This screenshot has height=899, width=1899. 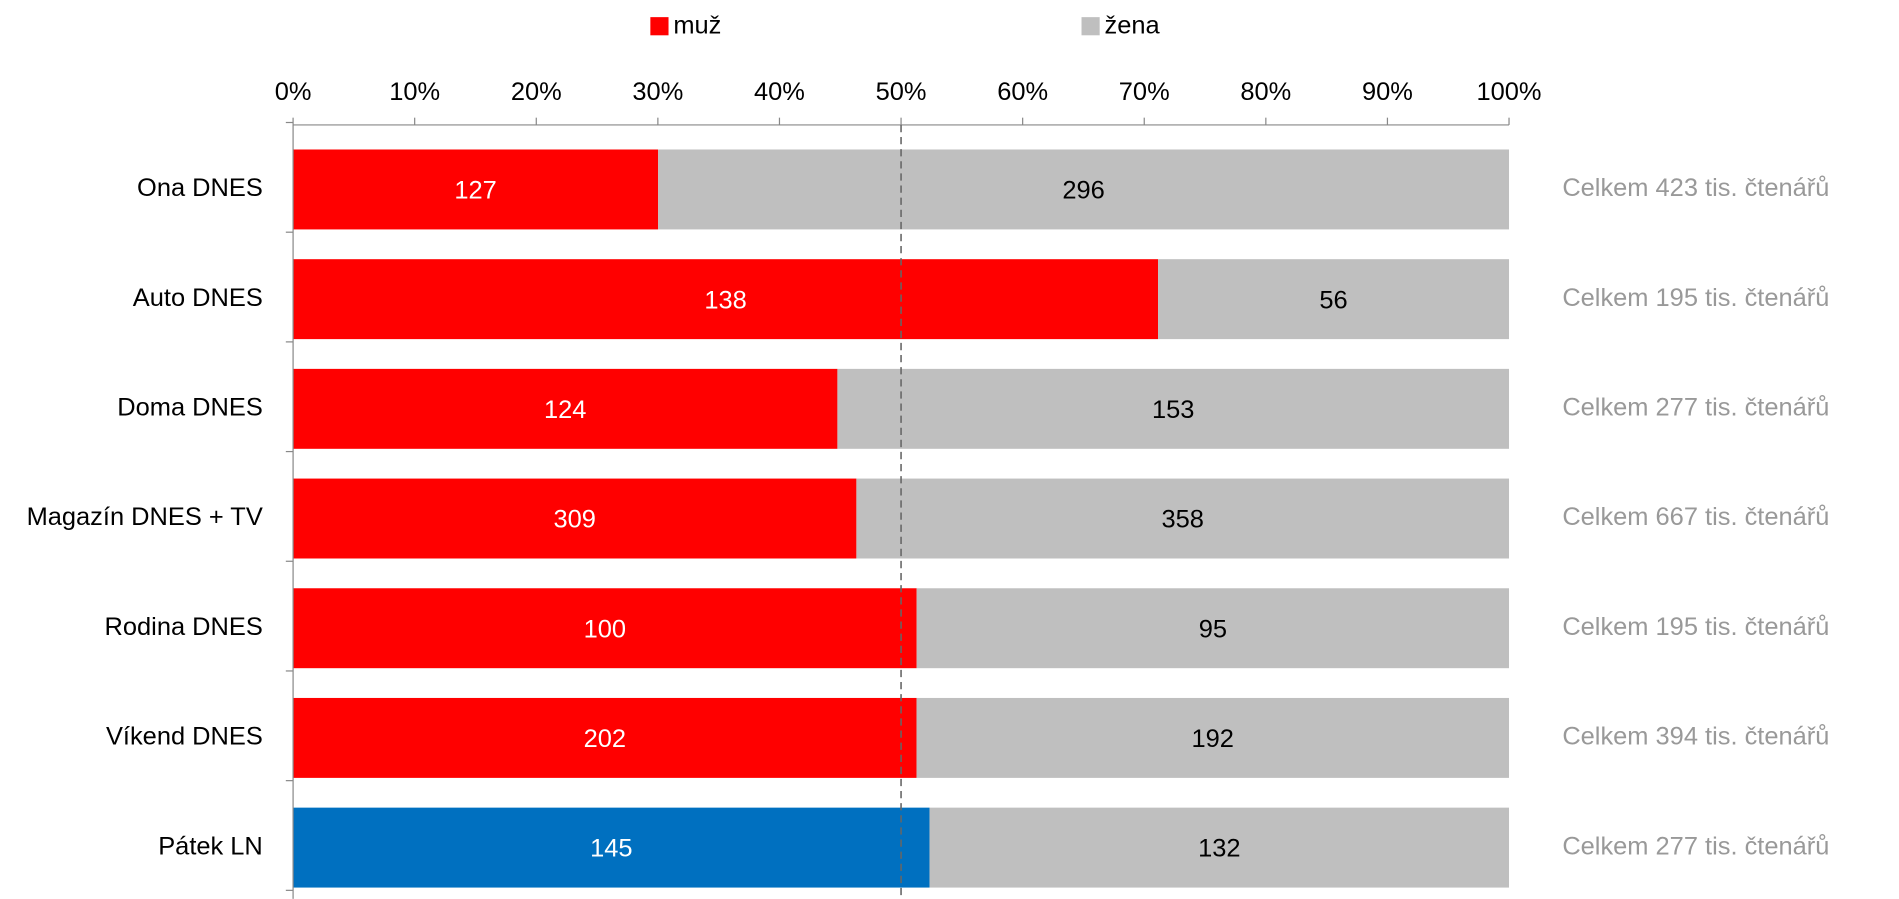 I want to click on value-label: 56, so click(x=1333, y=300).